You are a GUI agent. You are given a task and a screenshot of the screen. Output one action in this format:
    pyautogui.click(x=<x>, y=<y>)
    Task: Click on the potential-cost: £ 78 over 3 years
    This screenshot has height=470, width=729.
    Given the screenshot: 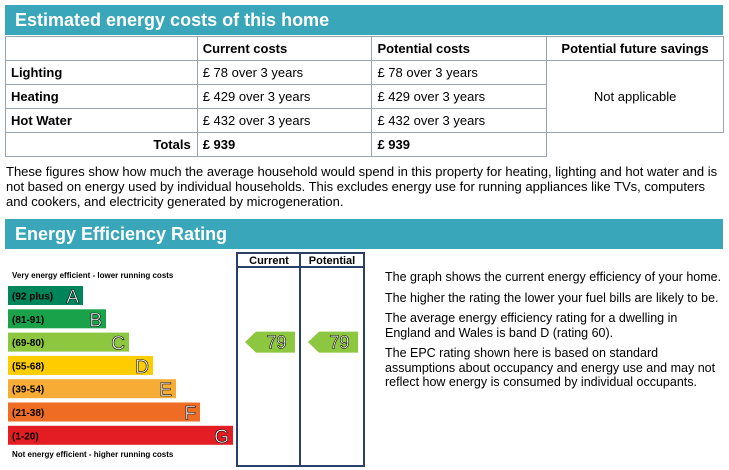 What is the action you would take?
    pyautogui.click(x=459, y=72)
    